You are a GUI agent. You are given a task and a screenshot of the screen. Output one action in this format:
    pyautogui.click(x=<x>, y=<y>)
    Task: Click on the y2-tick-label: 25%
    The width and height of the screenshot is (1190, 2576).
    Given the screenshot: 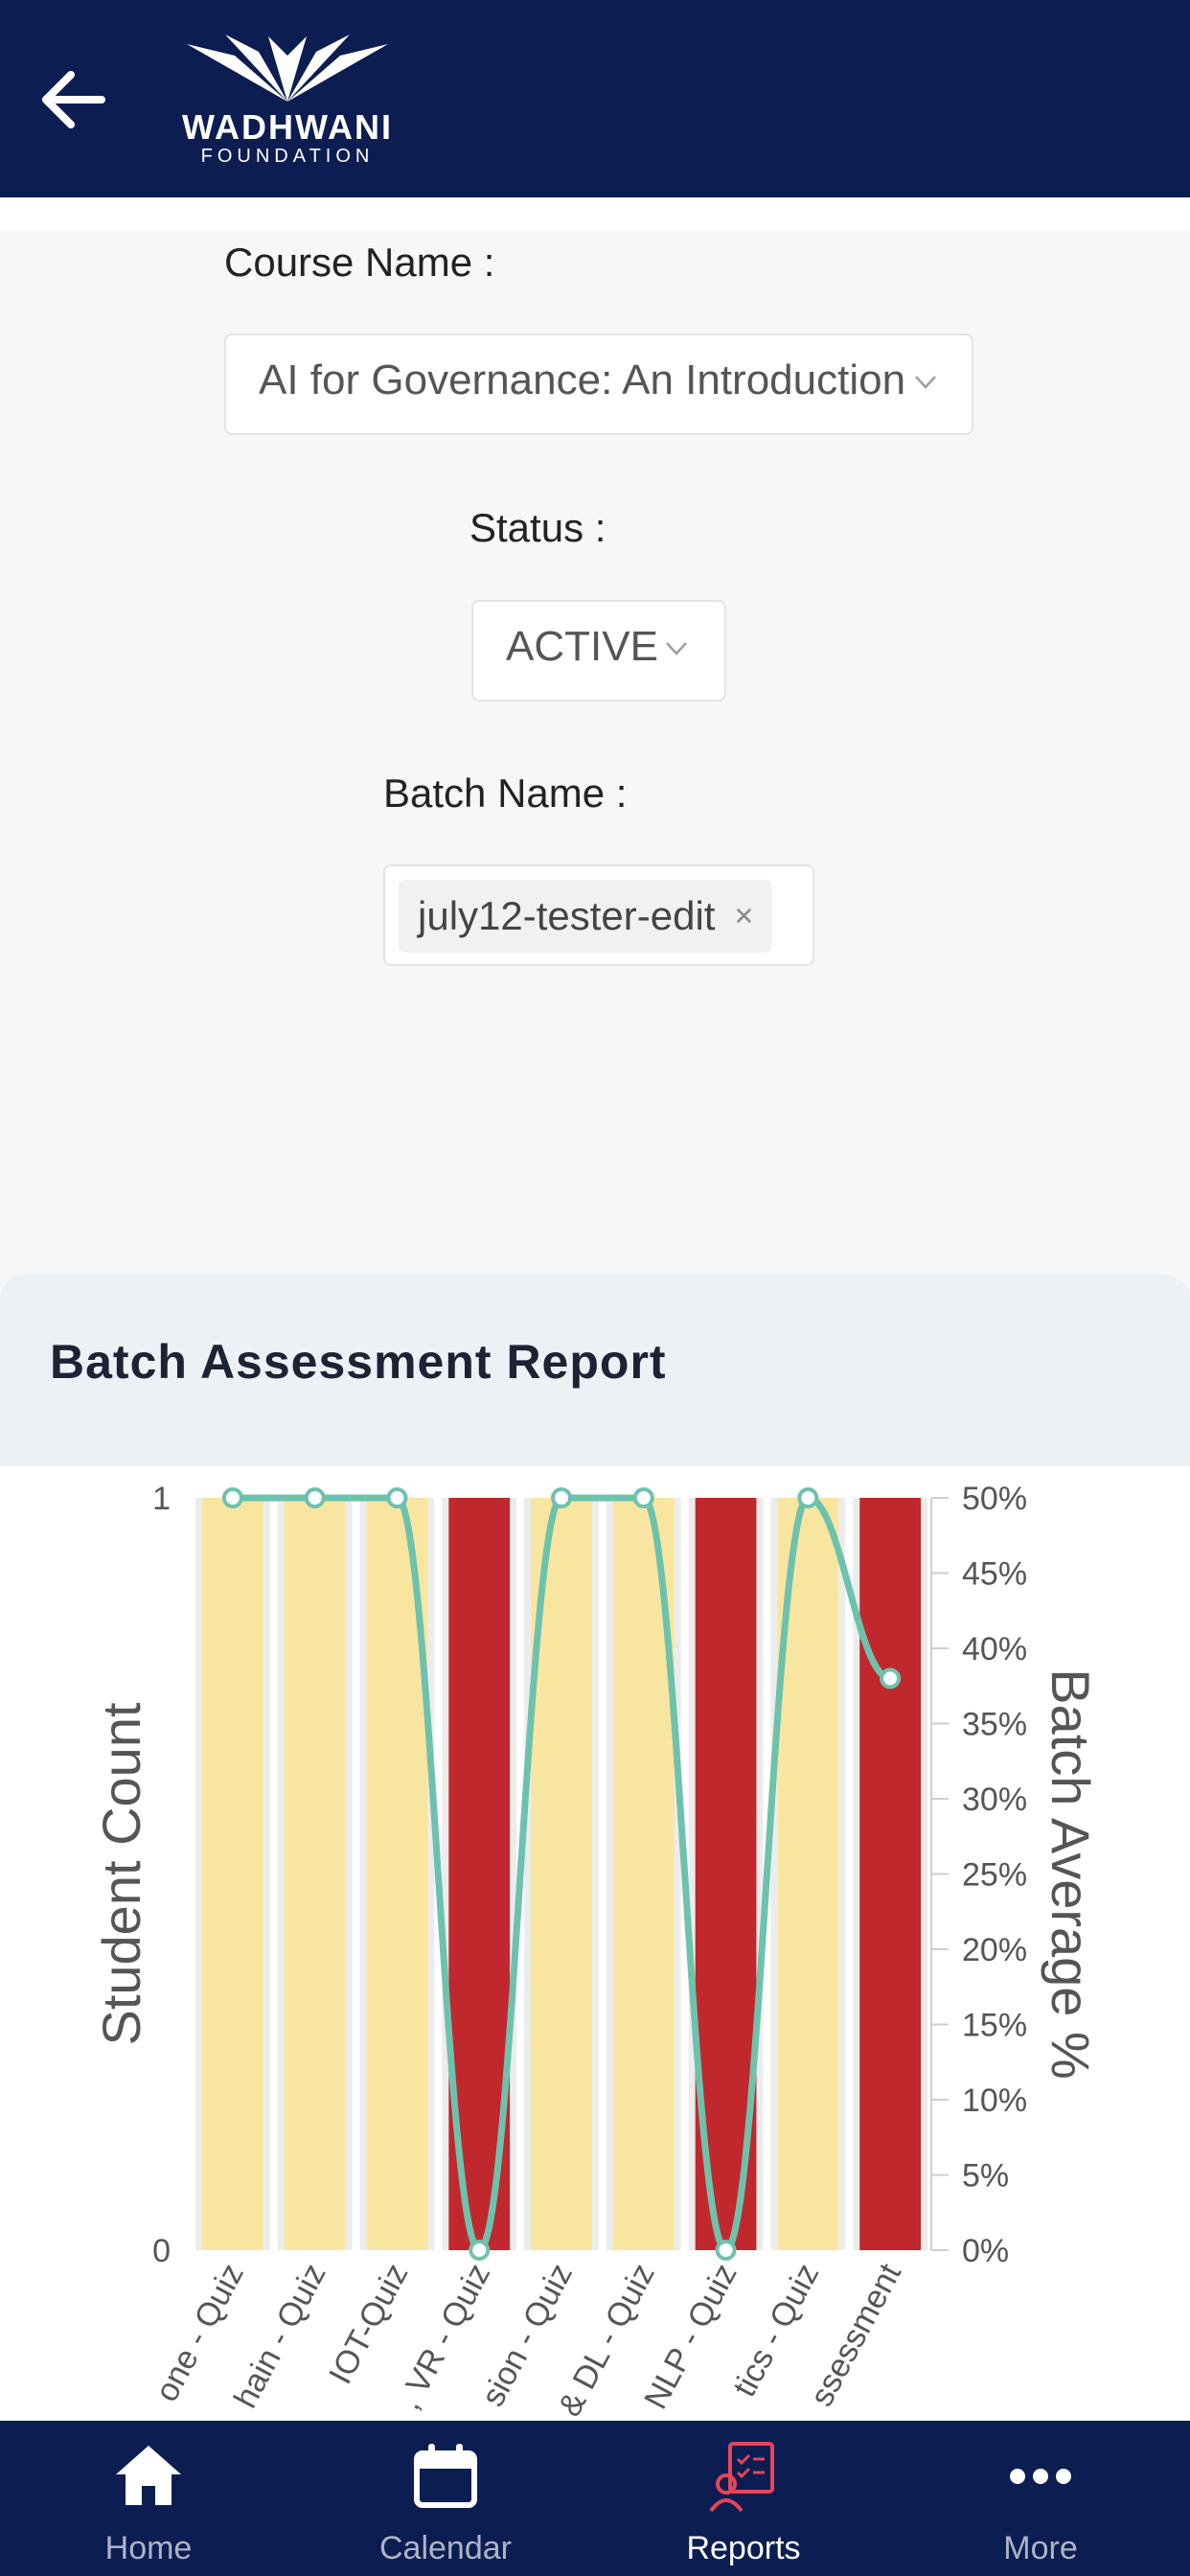 What is the action you would take?
    pyautogui.click(x=995, y=1875)
    